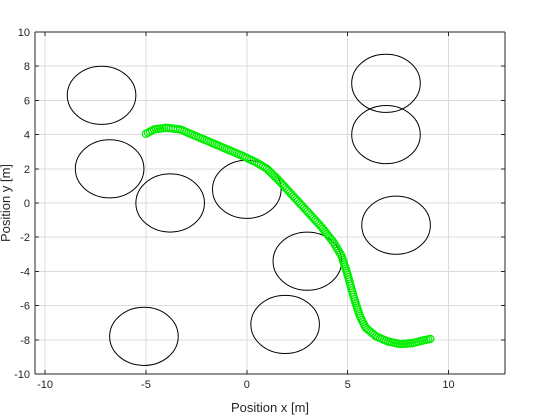 This screenshot has height=420, width=560. Describe the element at coordinates (448, 385) in the screenshot. I see `x-tick-label: 10` at that location.